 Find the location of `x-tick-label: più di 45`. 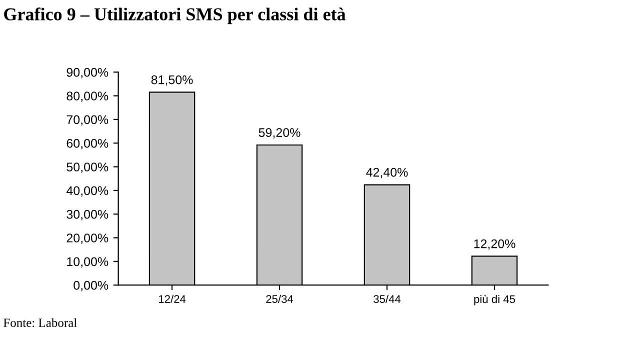

x-tick-label: più di 45 is located at coordinates (495, 300).